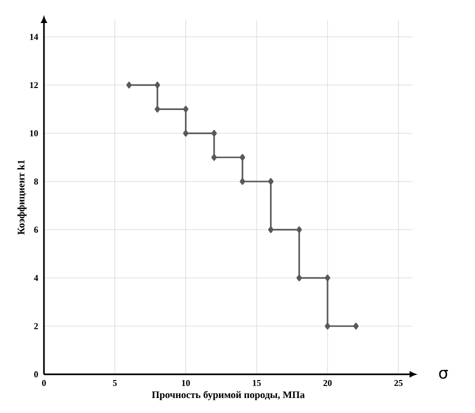  What do you see at coordinates (34, 133) in the screenshot?
I see `y-tick-label: 10` at bounding box center [34, 133].